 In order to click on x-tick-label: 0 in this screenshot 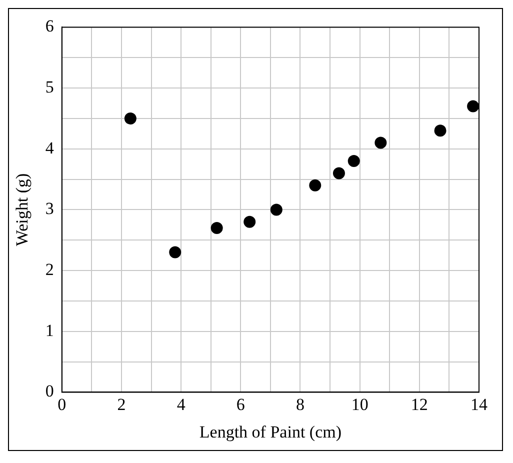, I will do `click(62, 404)`.